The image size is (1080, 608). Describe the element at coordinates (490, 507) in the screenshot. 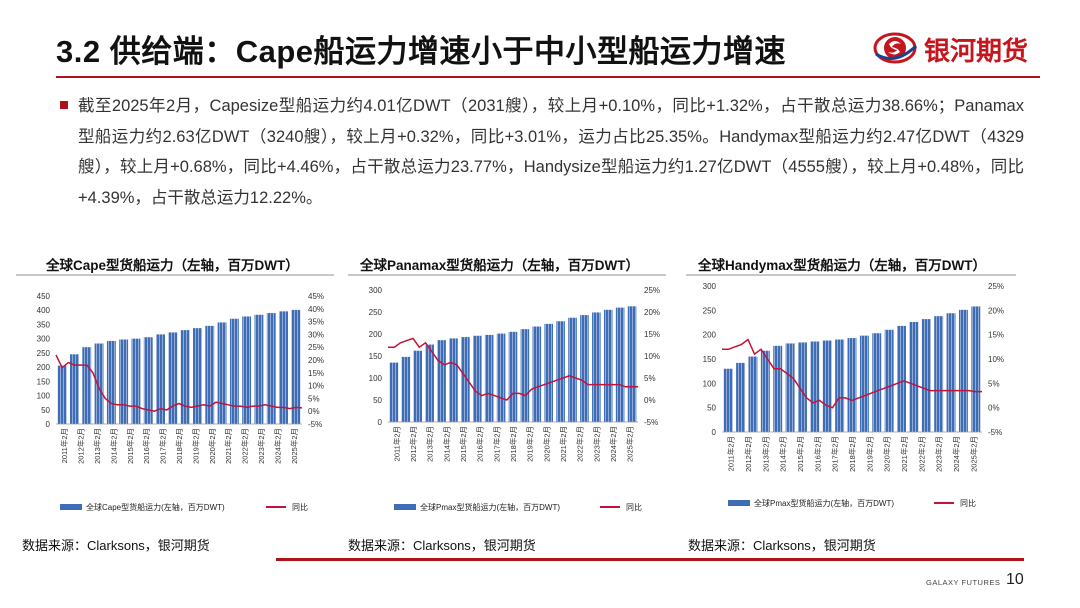

I see `legend-bar-label: 全球Pmax型货船运力(左轴，百万DWT)` at that location.